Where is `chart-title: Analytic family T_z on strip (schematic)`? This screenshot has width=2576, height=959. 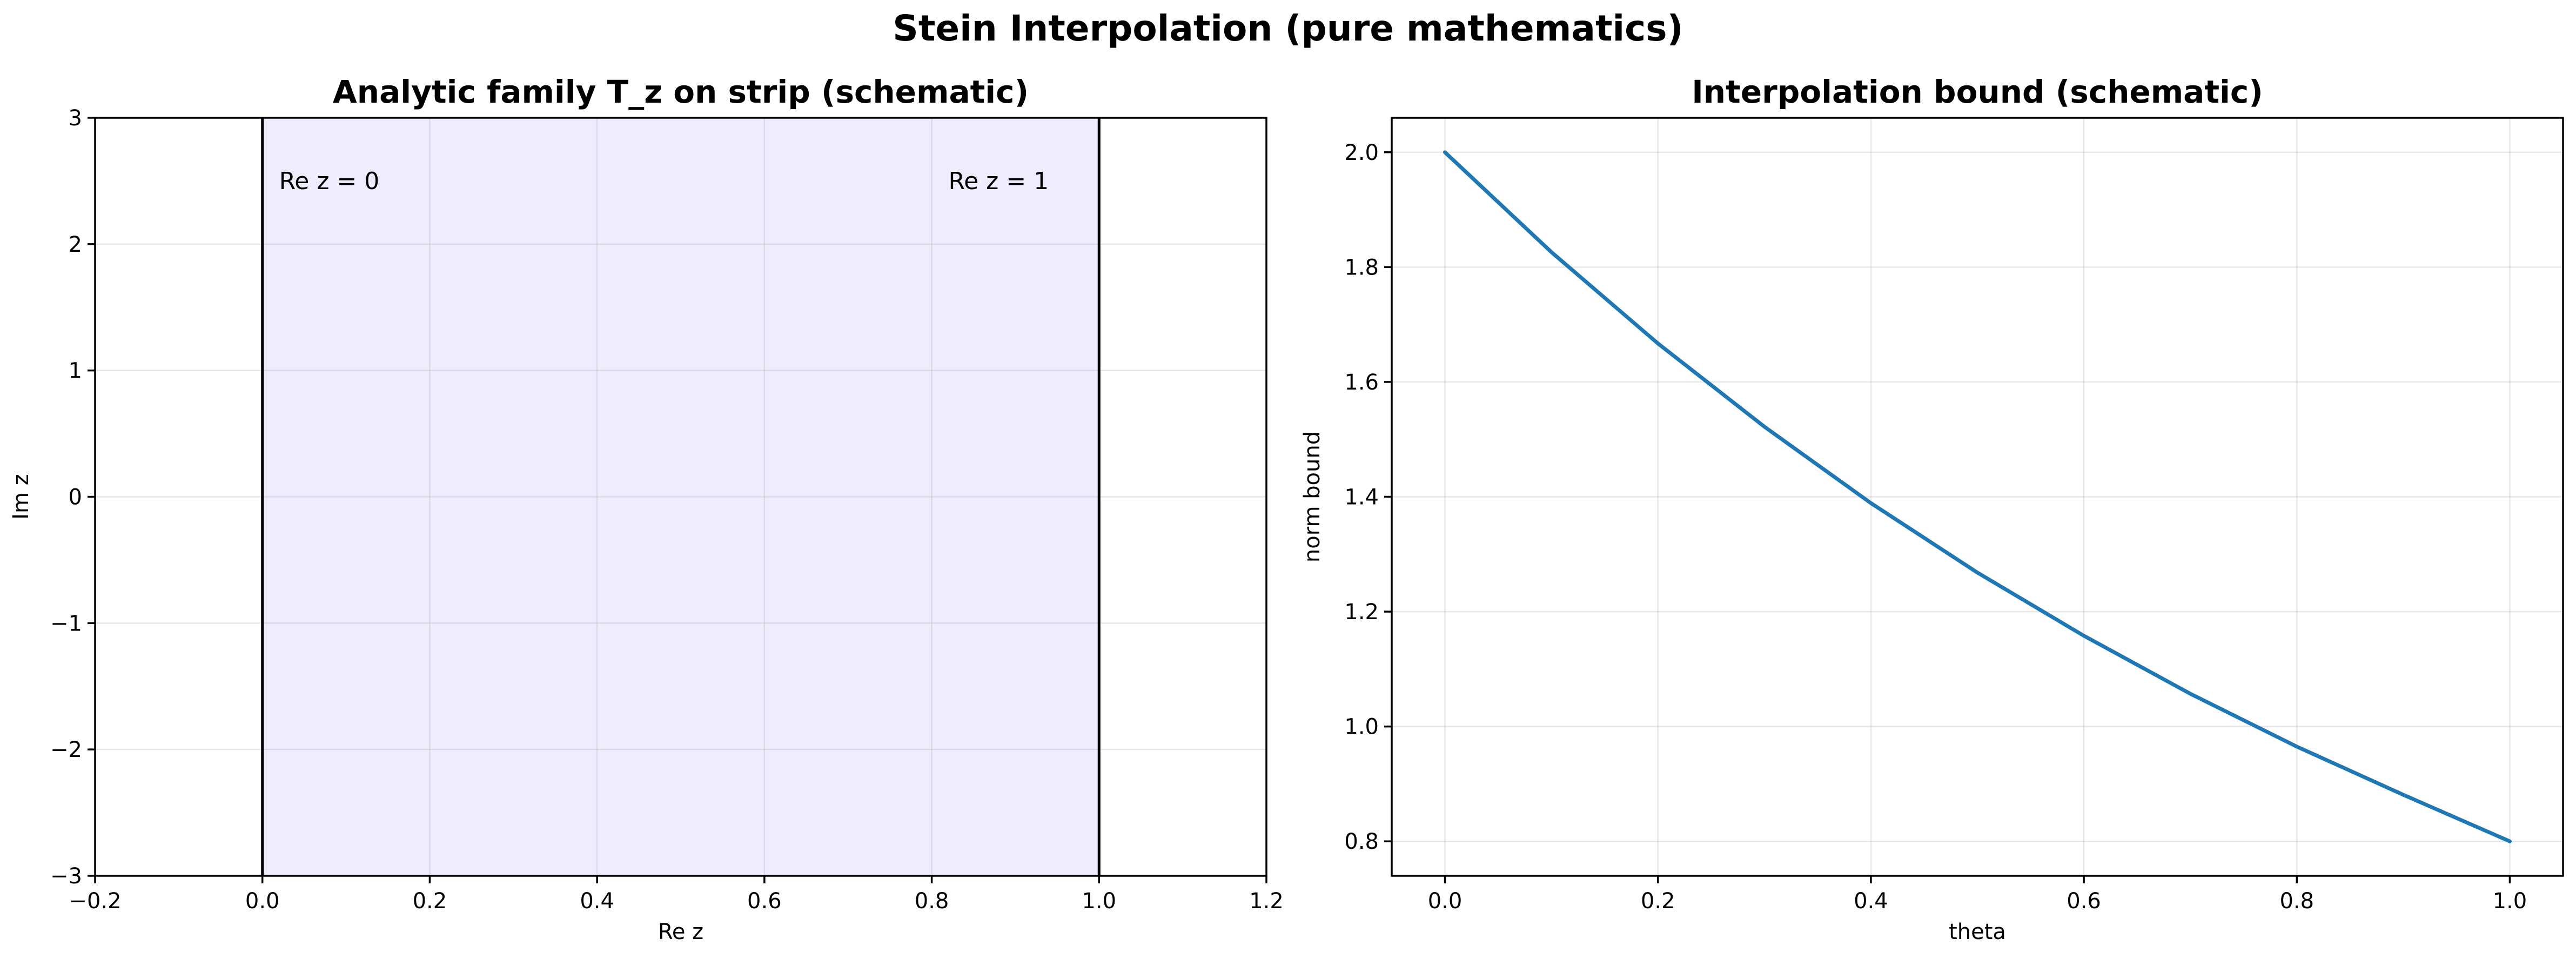
chart-title: Analytic family T_z on strip (schematic) is located at coordinates (681, 91).